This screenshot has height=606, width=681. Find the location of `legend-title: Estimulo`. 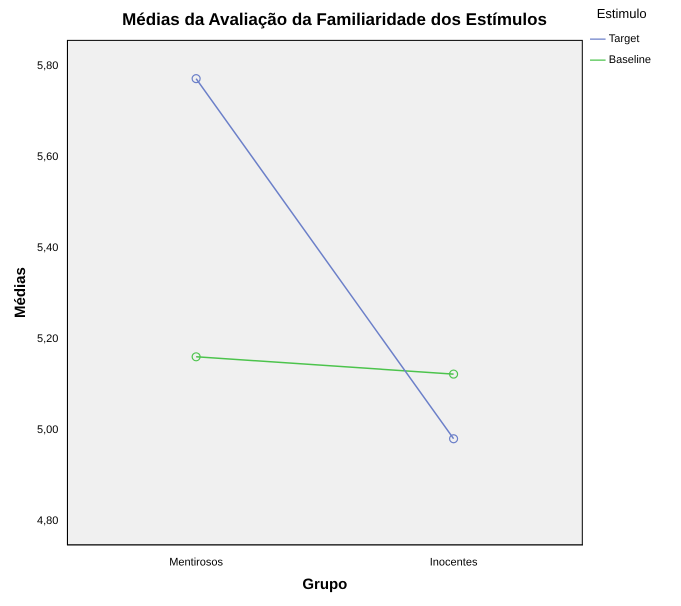

legend-title: Estimulo is located at coordinates (621, 14).